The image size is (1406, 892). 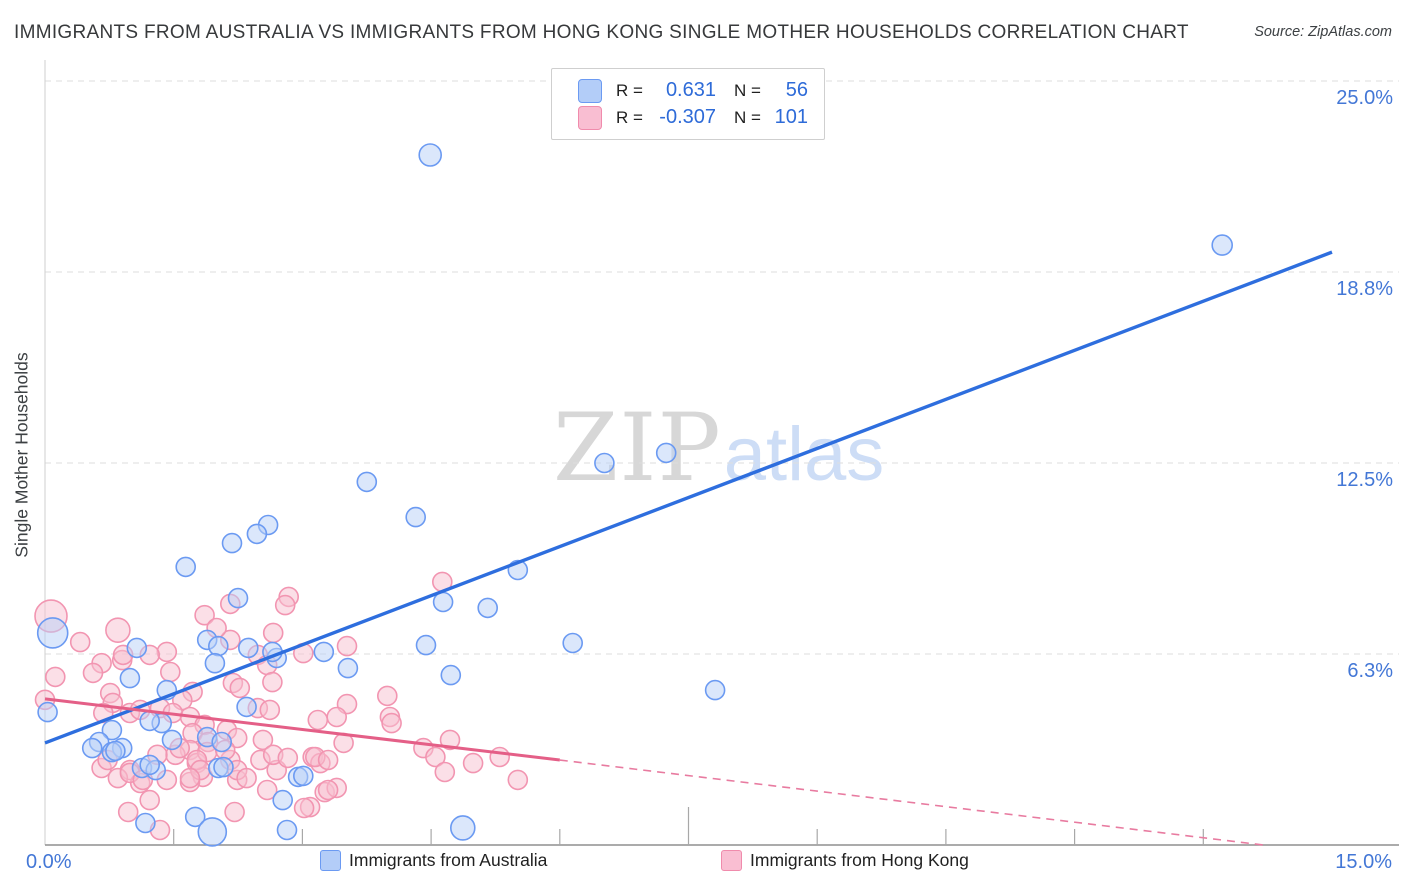 I want to click on y-axis-tick-label: 25.0%, so click(x=1364, y=98).